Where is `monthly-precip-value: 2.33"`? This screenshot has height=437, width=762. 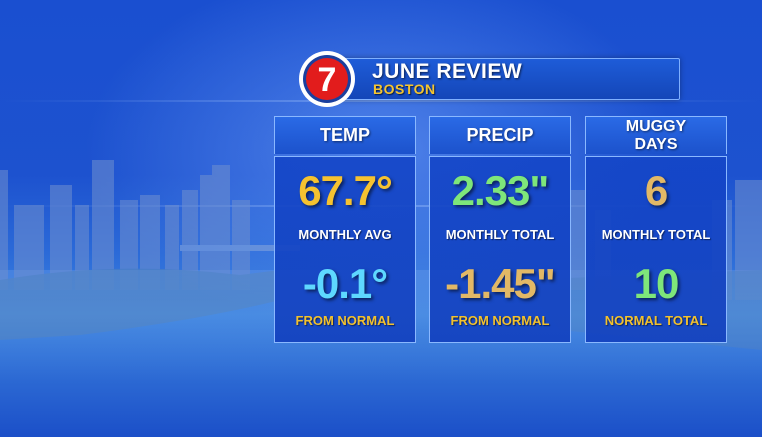
monthly-precip-value: 2.33" is located at coordinates (500, 190).